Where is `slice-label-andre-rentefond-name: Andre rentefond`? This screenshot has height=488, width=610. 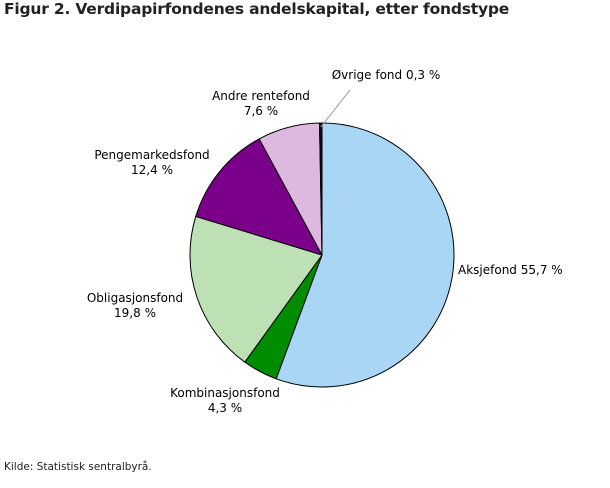
slice-label-andre-rentefond-name: Andre rentefond is located at coordinates (261, 96).